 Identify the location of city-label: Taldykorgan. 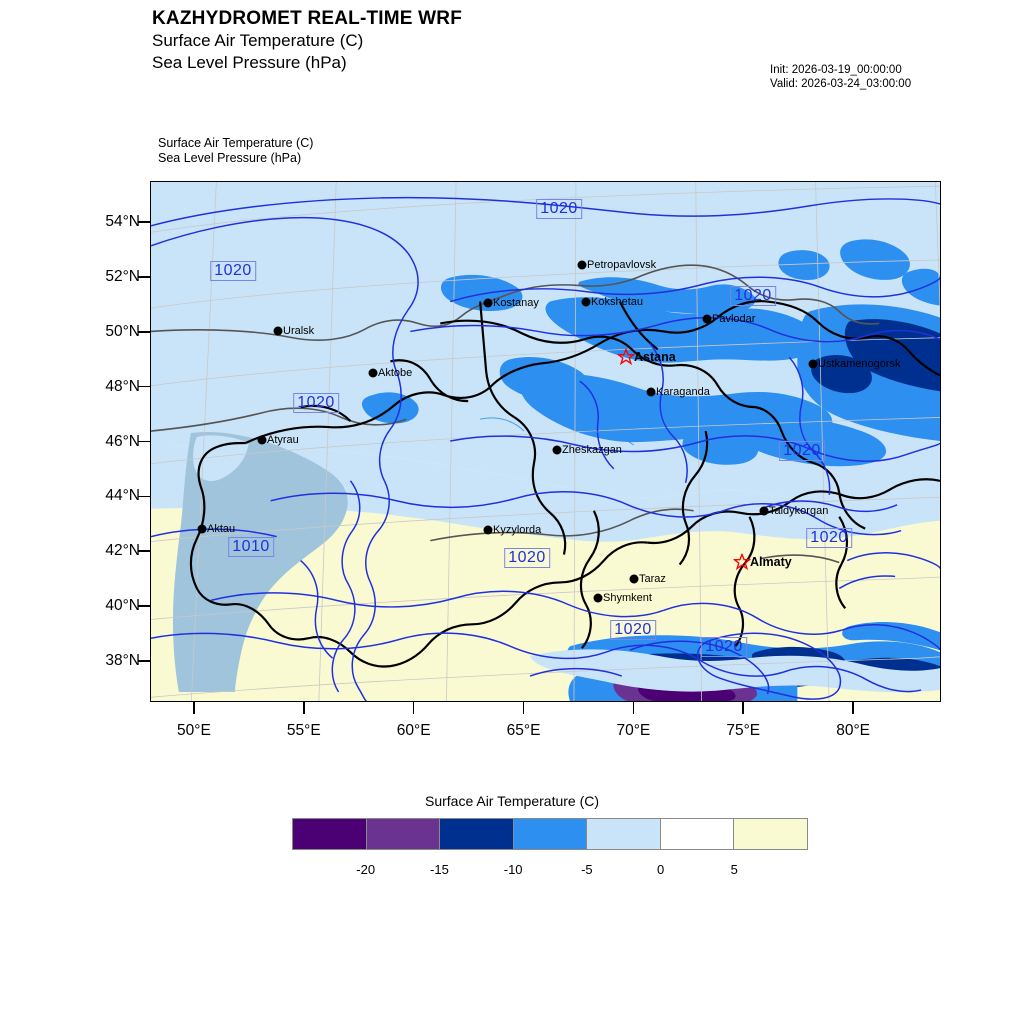
(799, 511).